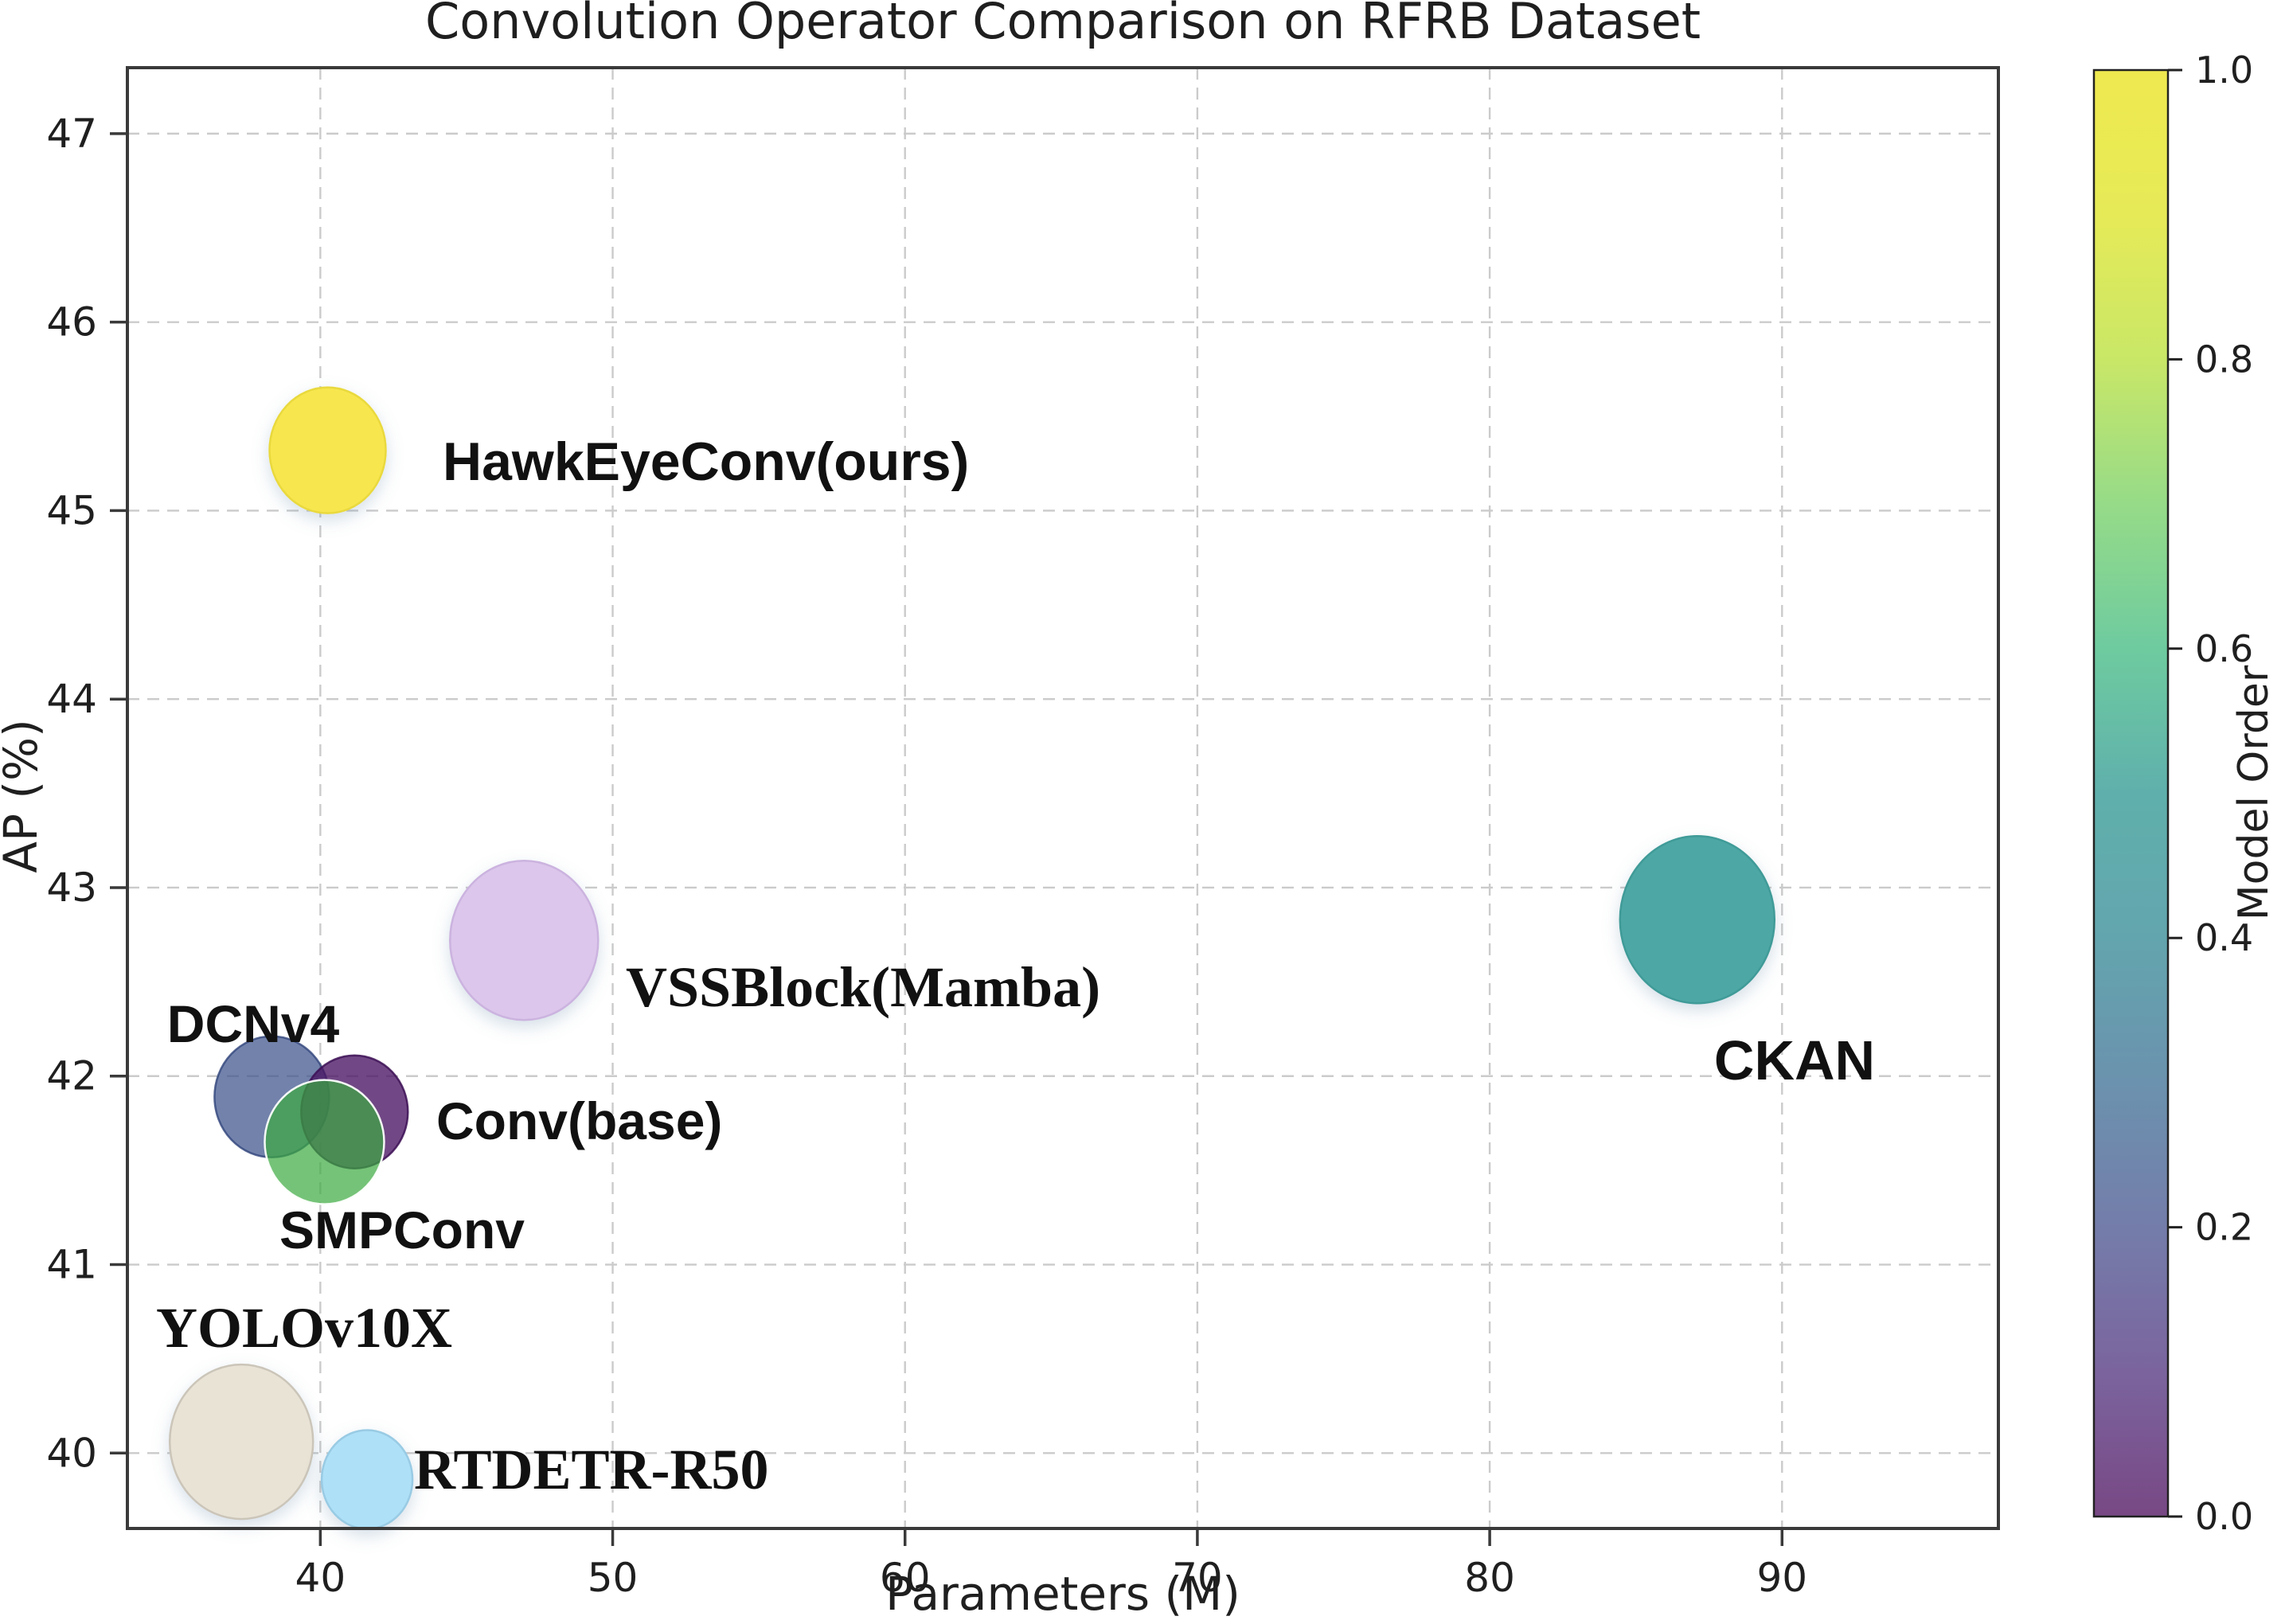 Image resolution: width=2285 pixels, height=1624 pixels. I want to click on bubble-yolov10x, so click(241, 1442).